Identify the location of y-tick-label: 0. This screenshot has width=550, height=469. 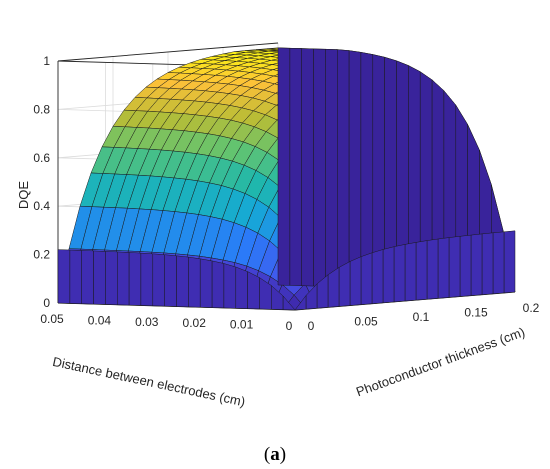
(289, 326).